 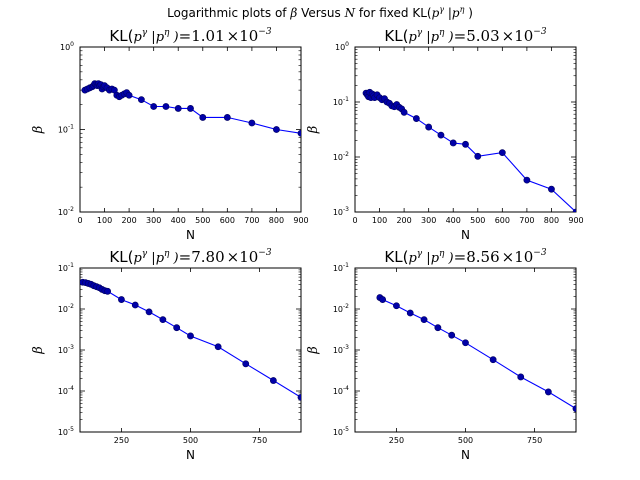 I want to click on panel-title: KL(pγ |pη )=7.80 ×10−3, so click(x=190, y=257).